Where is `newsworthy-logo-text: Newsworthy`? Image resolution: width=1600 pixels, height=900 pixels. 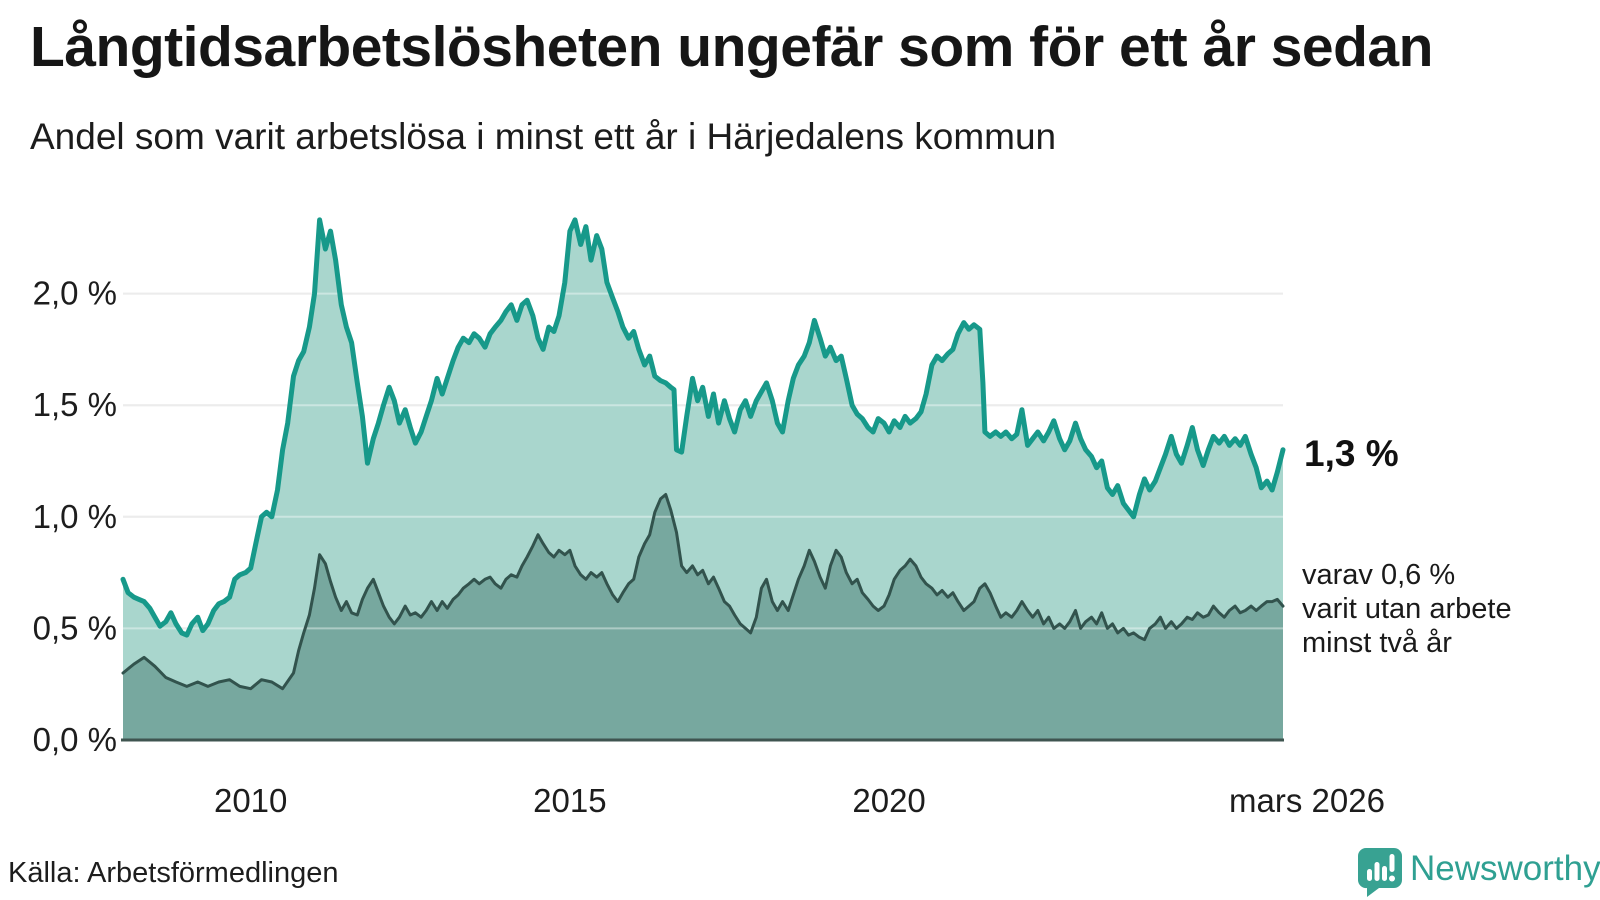 newsworthy-logo-text: Newsworthy is located at coordinates (1505, 868).